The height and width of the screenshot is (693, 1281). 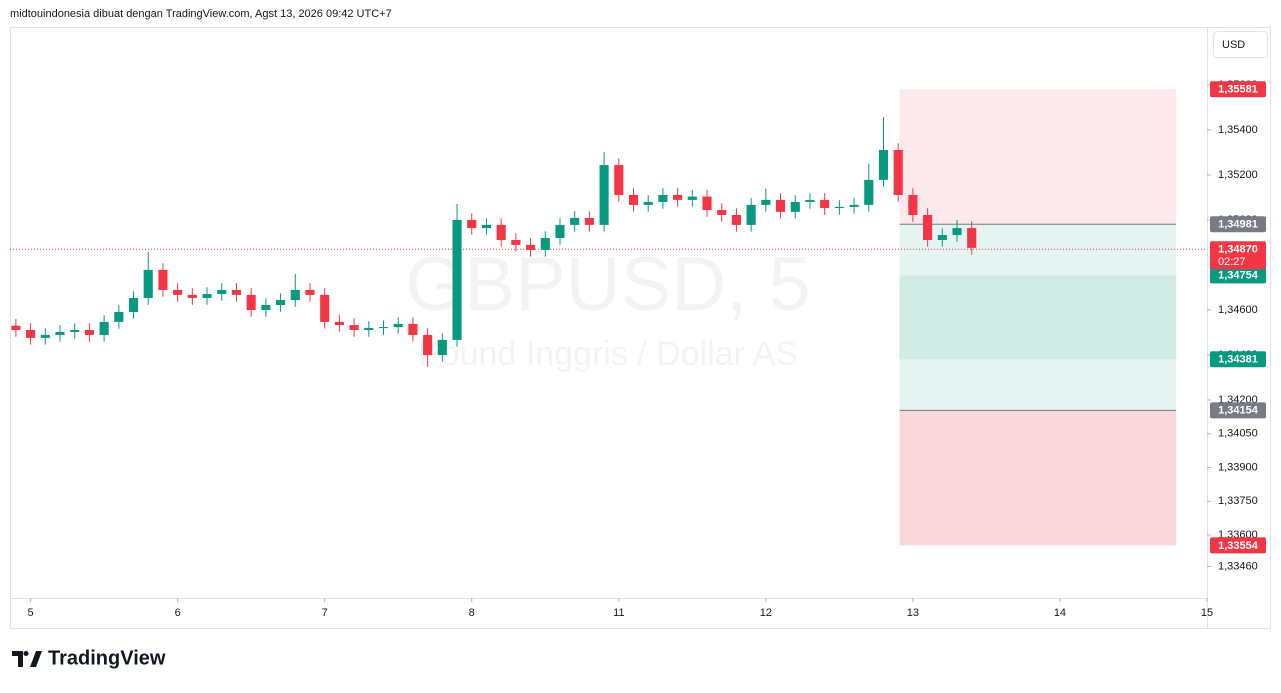 I want to click on x-tick-label: 6, so click(x=178, y=613).